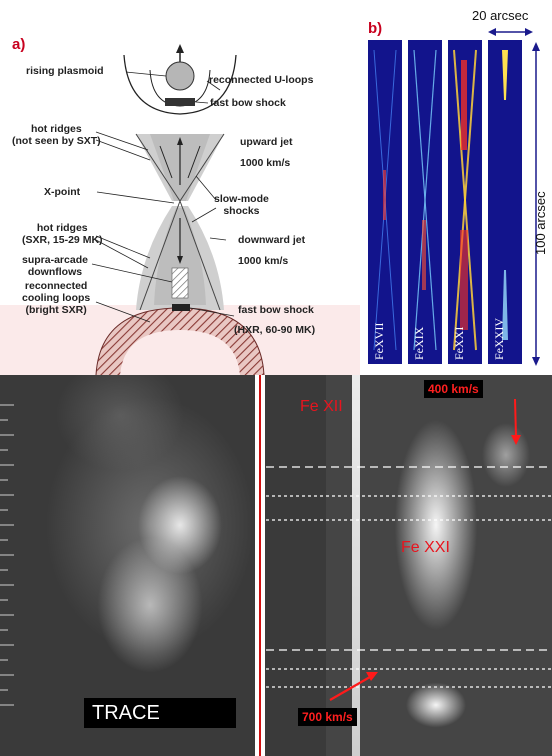  I want to click on cooling-line1: reconnected, so click(56, 286).